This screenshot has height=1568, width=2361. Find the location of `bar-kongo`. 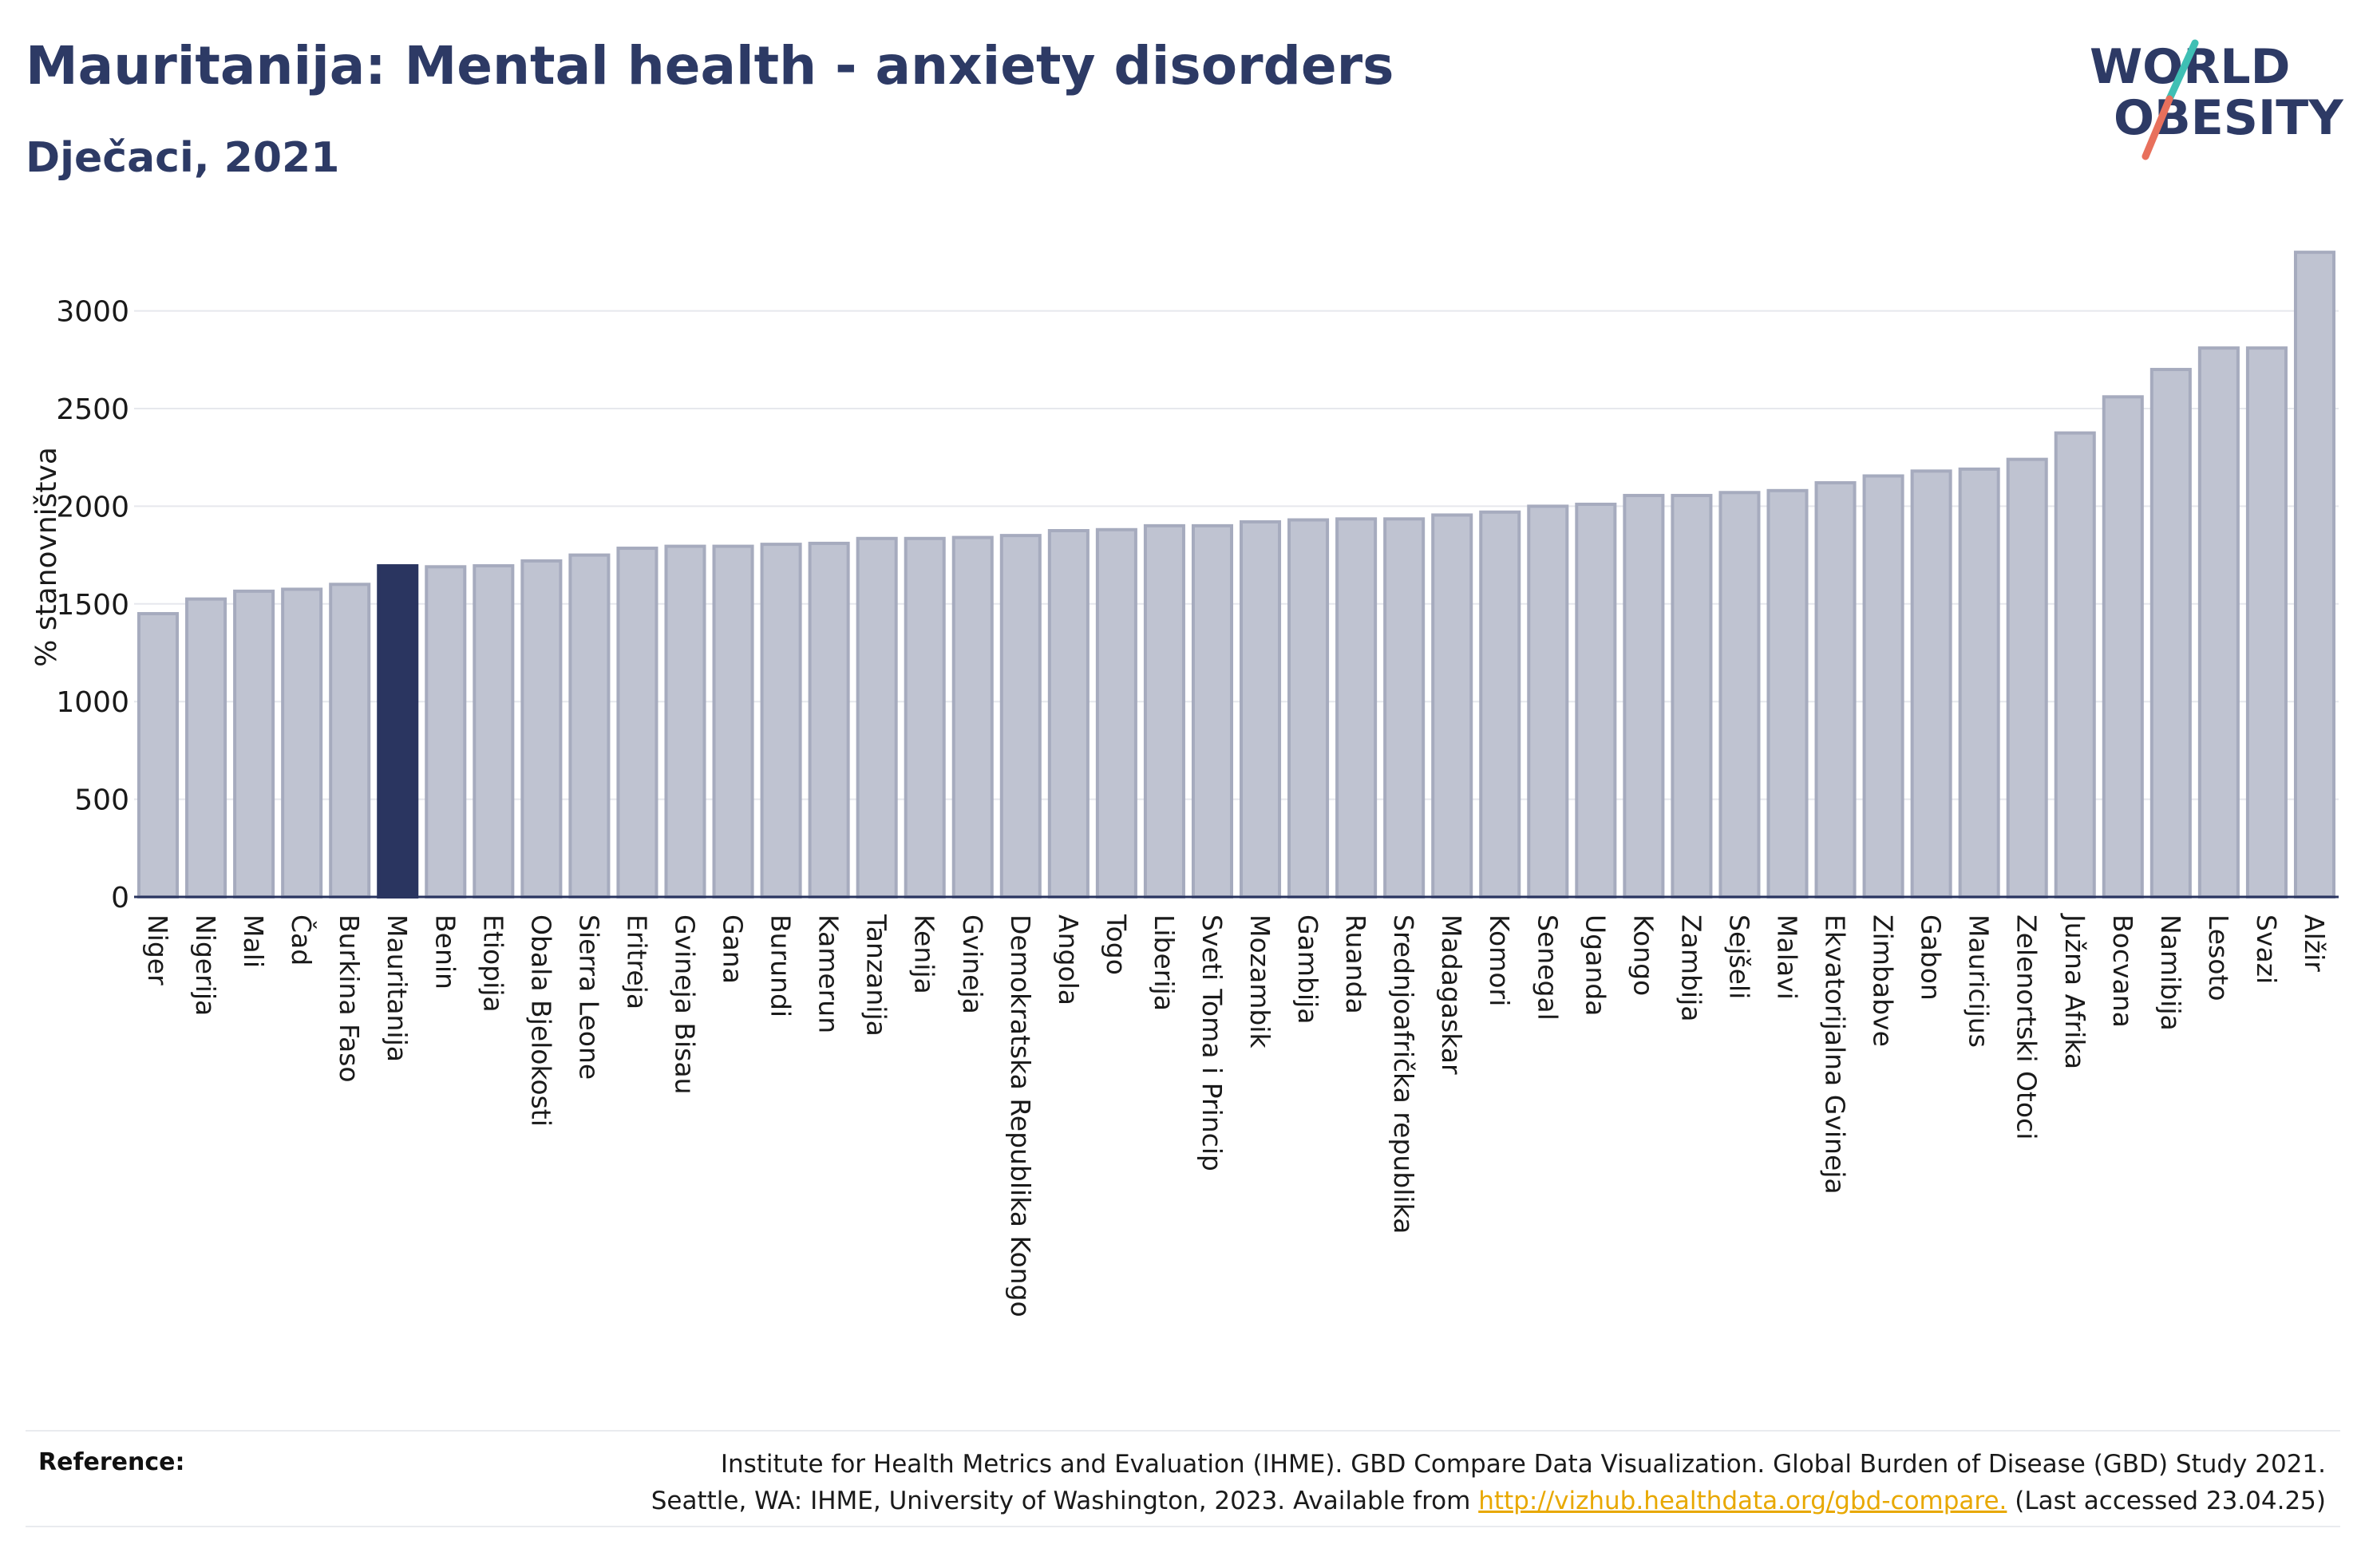

bar-kongo is located at coordinates (1644, 696).